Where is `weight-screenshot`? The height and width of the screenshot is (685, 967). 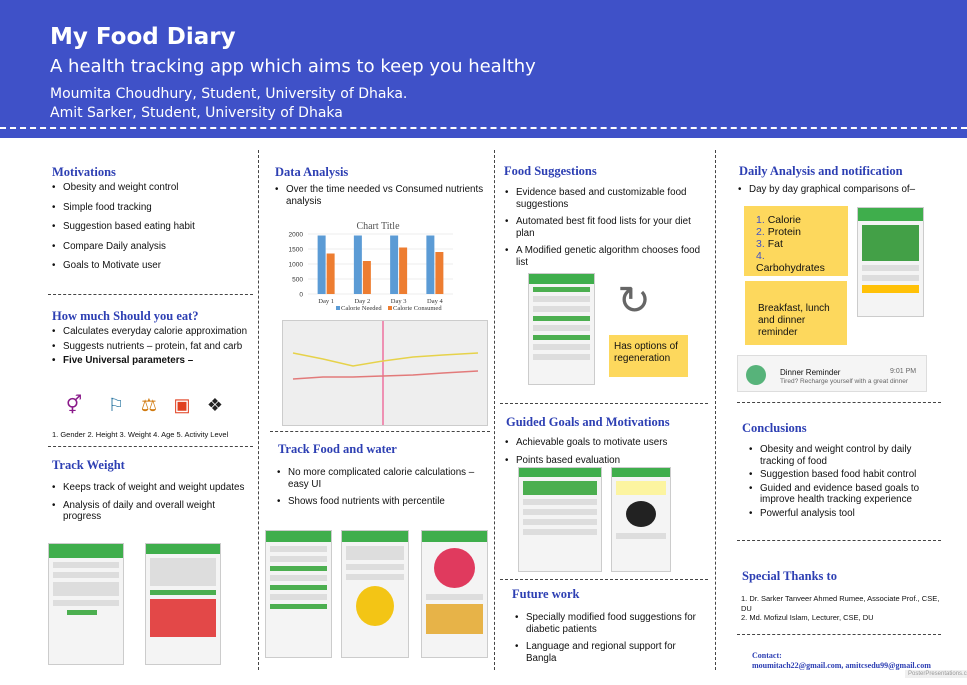
weight-screenshot is located at coordinates (86, 604).